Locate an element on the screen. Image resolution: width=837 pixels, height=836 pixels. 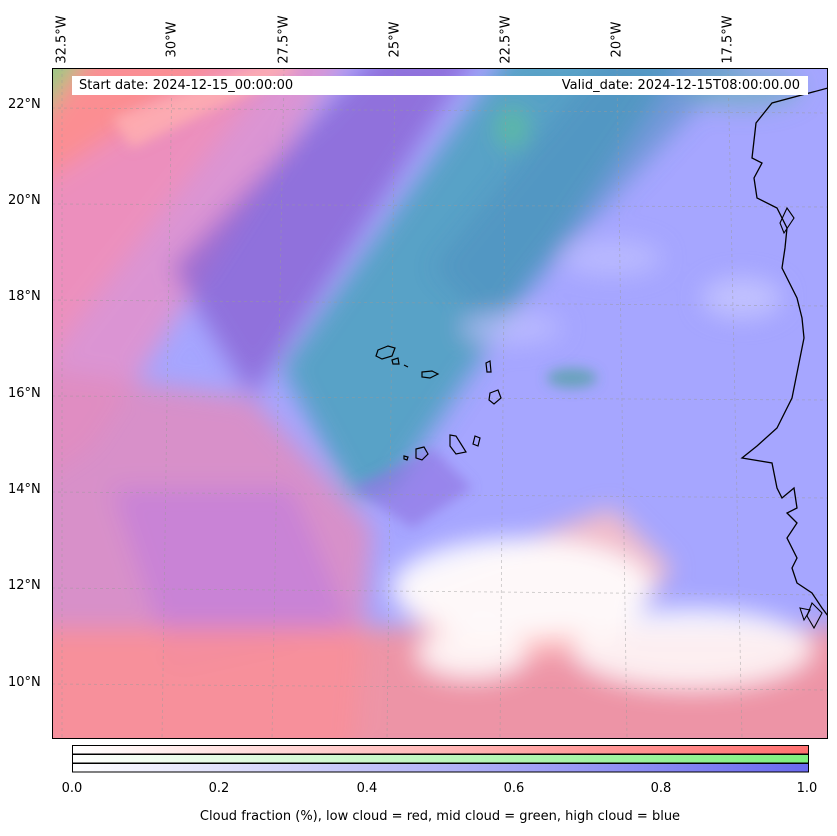
lat-label-14n: 14°N is located at coordinates (24, 489).